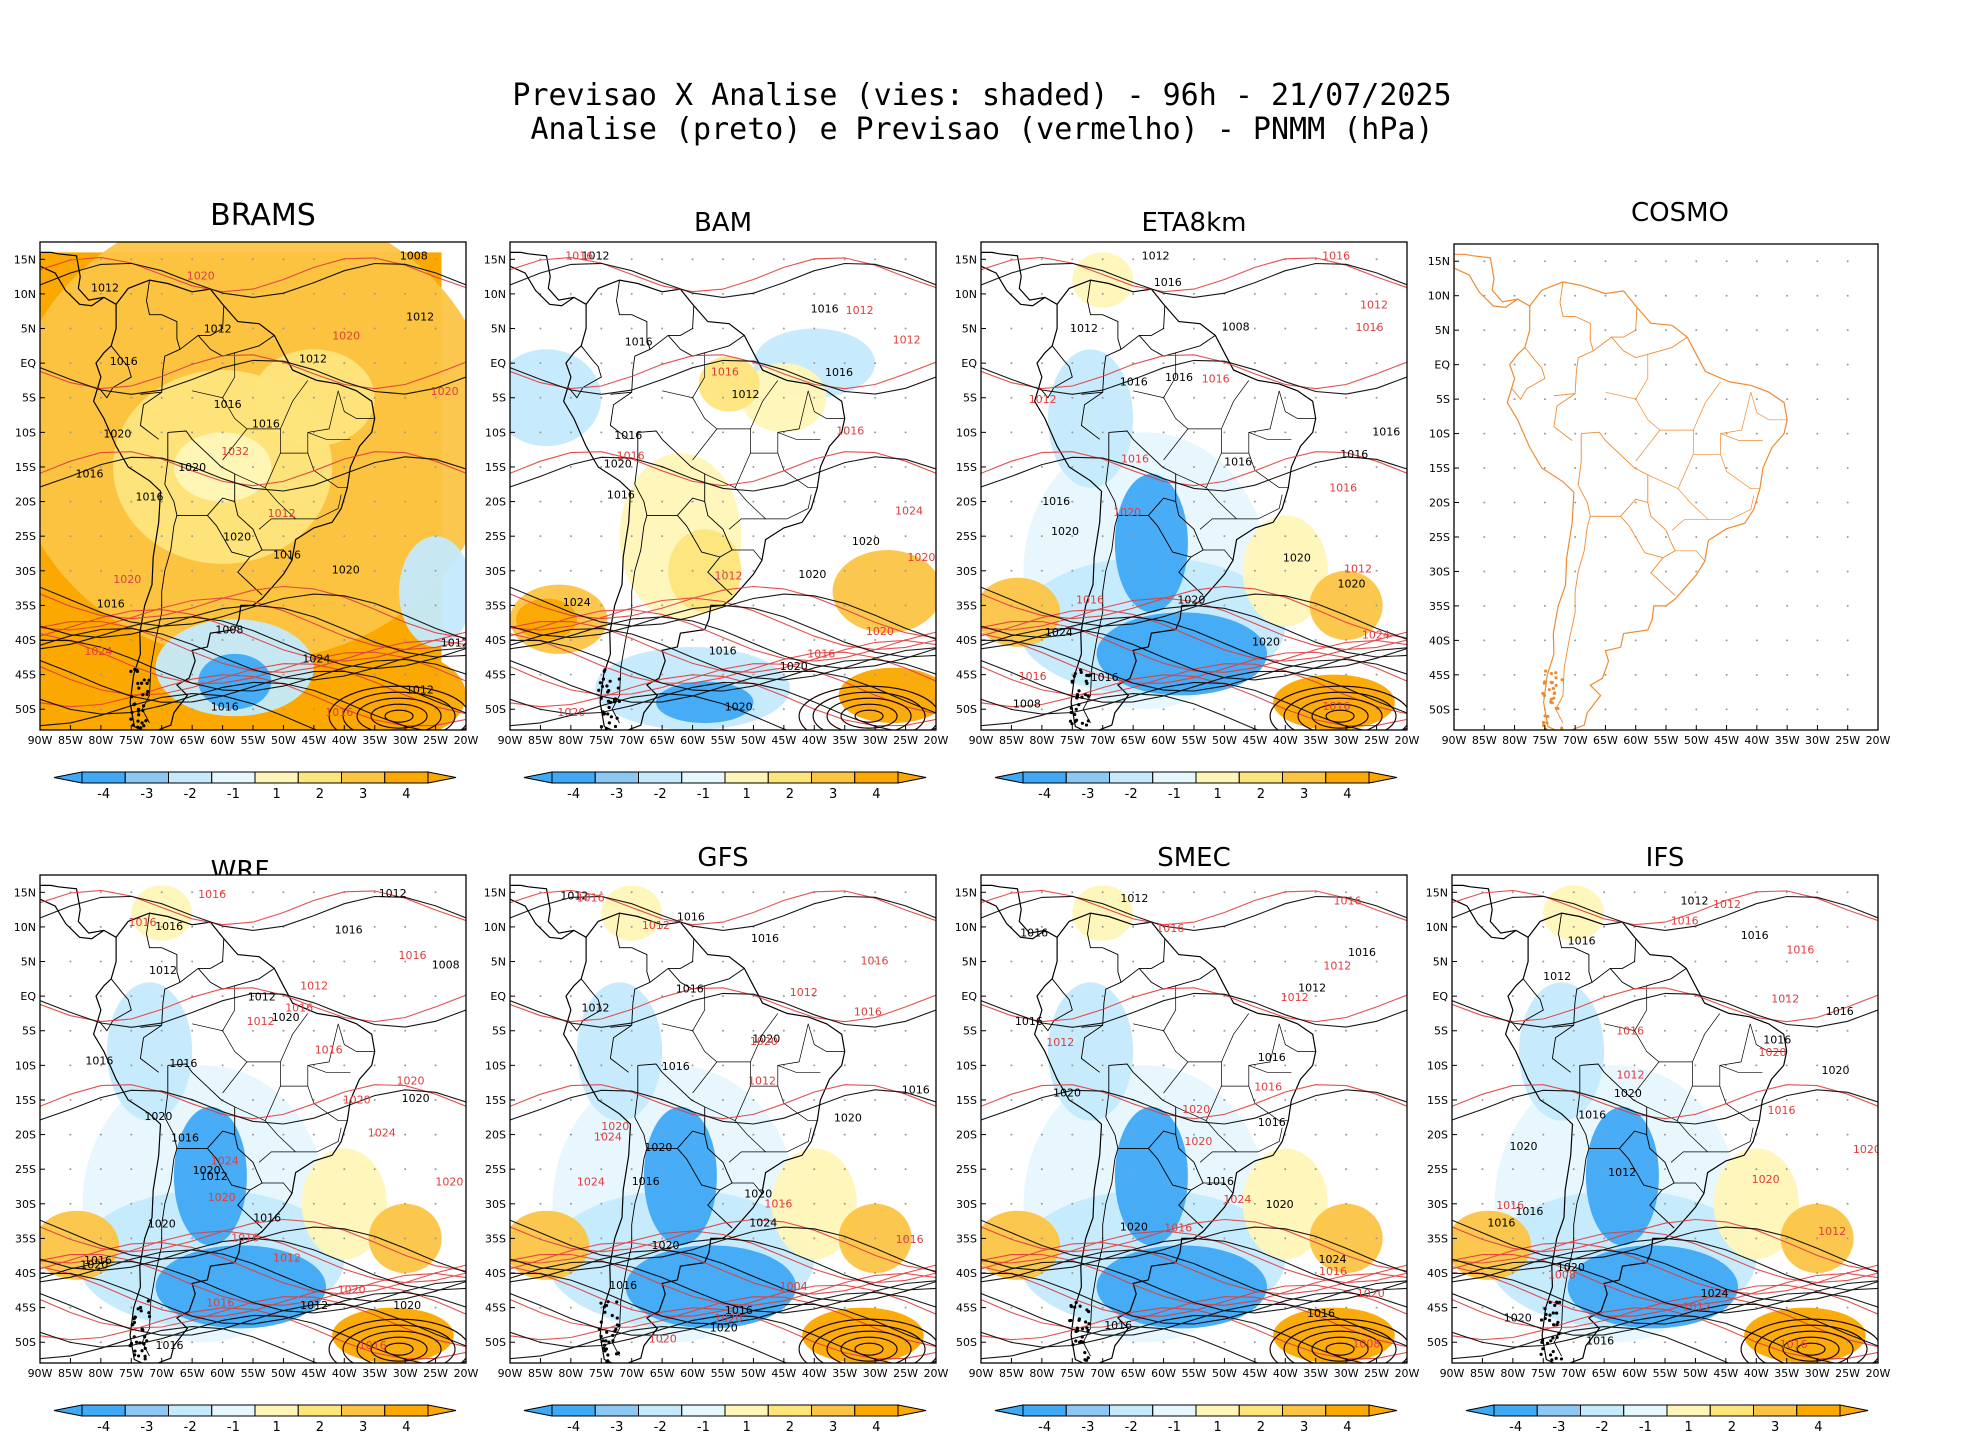 The image size is (1964, 1436). Describe the element at coordinates (981, 1373) in the screenshot. I see `lon-tick-label: 90W` at that location.